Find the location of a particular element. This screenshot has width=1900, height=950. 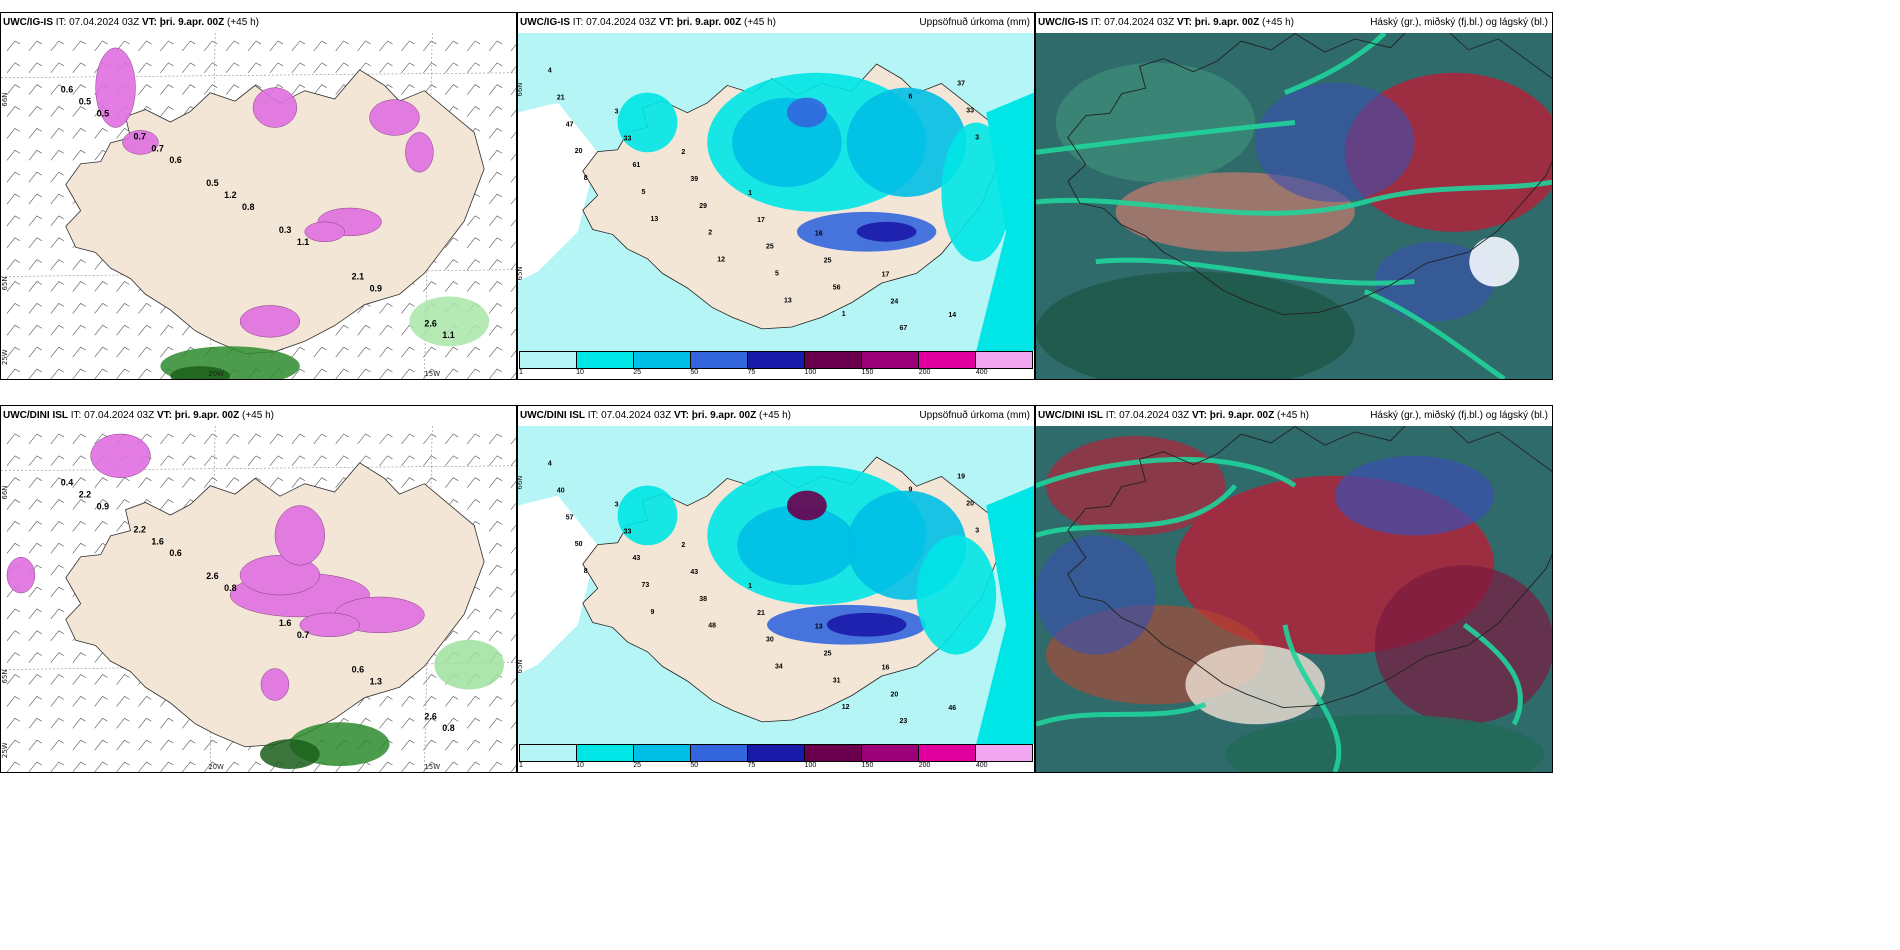

snow-value-label: 0.4 is located at coordinates (67, 483).